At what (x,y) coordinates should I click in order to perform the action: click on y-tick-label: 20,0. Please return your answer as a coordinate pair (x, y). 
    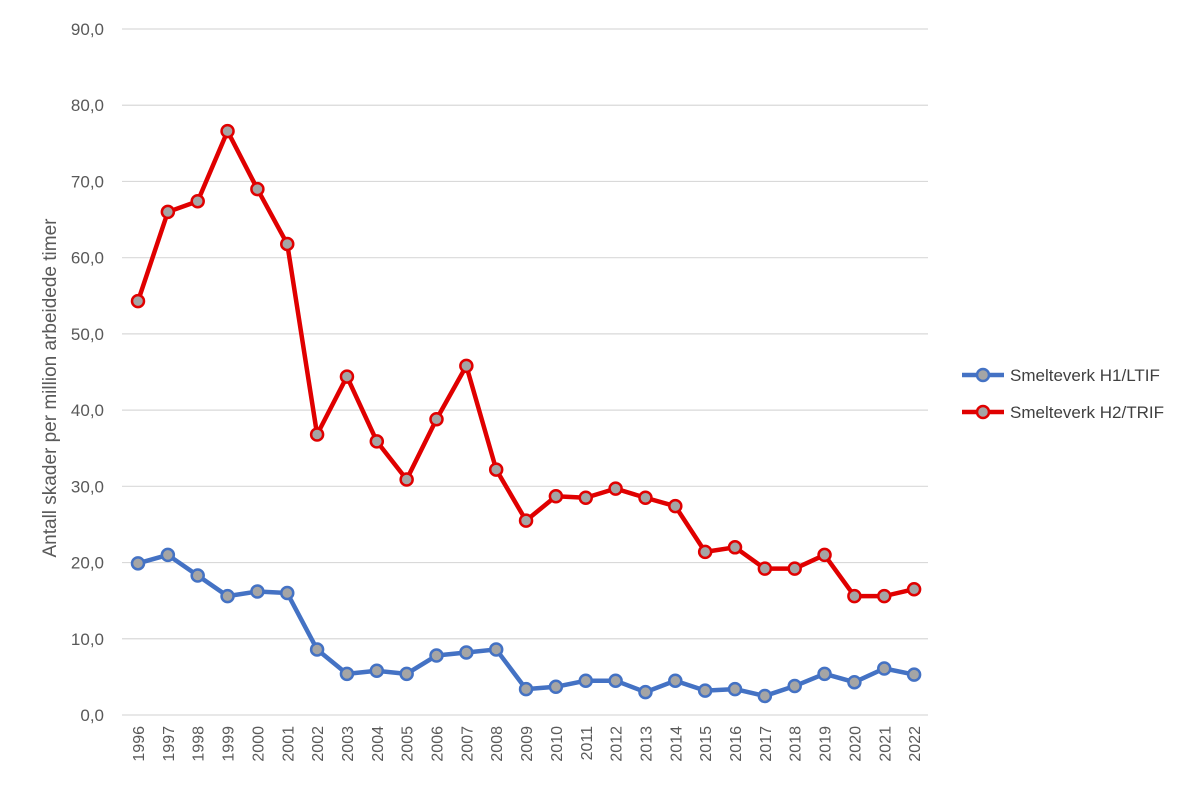
    Looking at the image, I should click on (87, 563).